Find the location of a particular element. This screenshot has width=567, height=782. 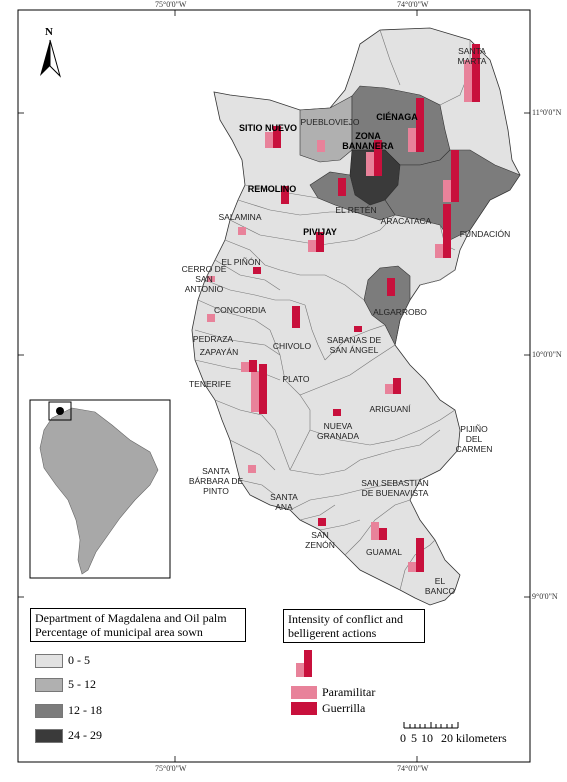

label-plato: PLATO is located at coordinates (296, 379).